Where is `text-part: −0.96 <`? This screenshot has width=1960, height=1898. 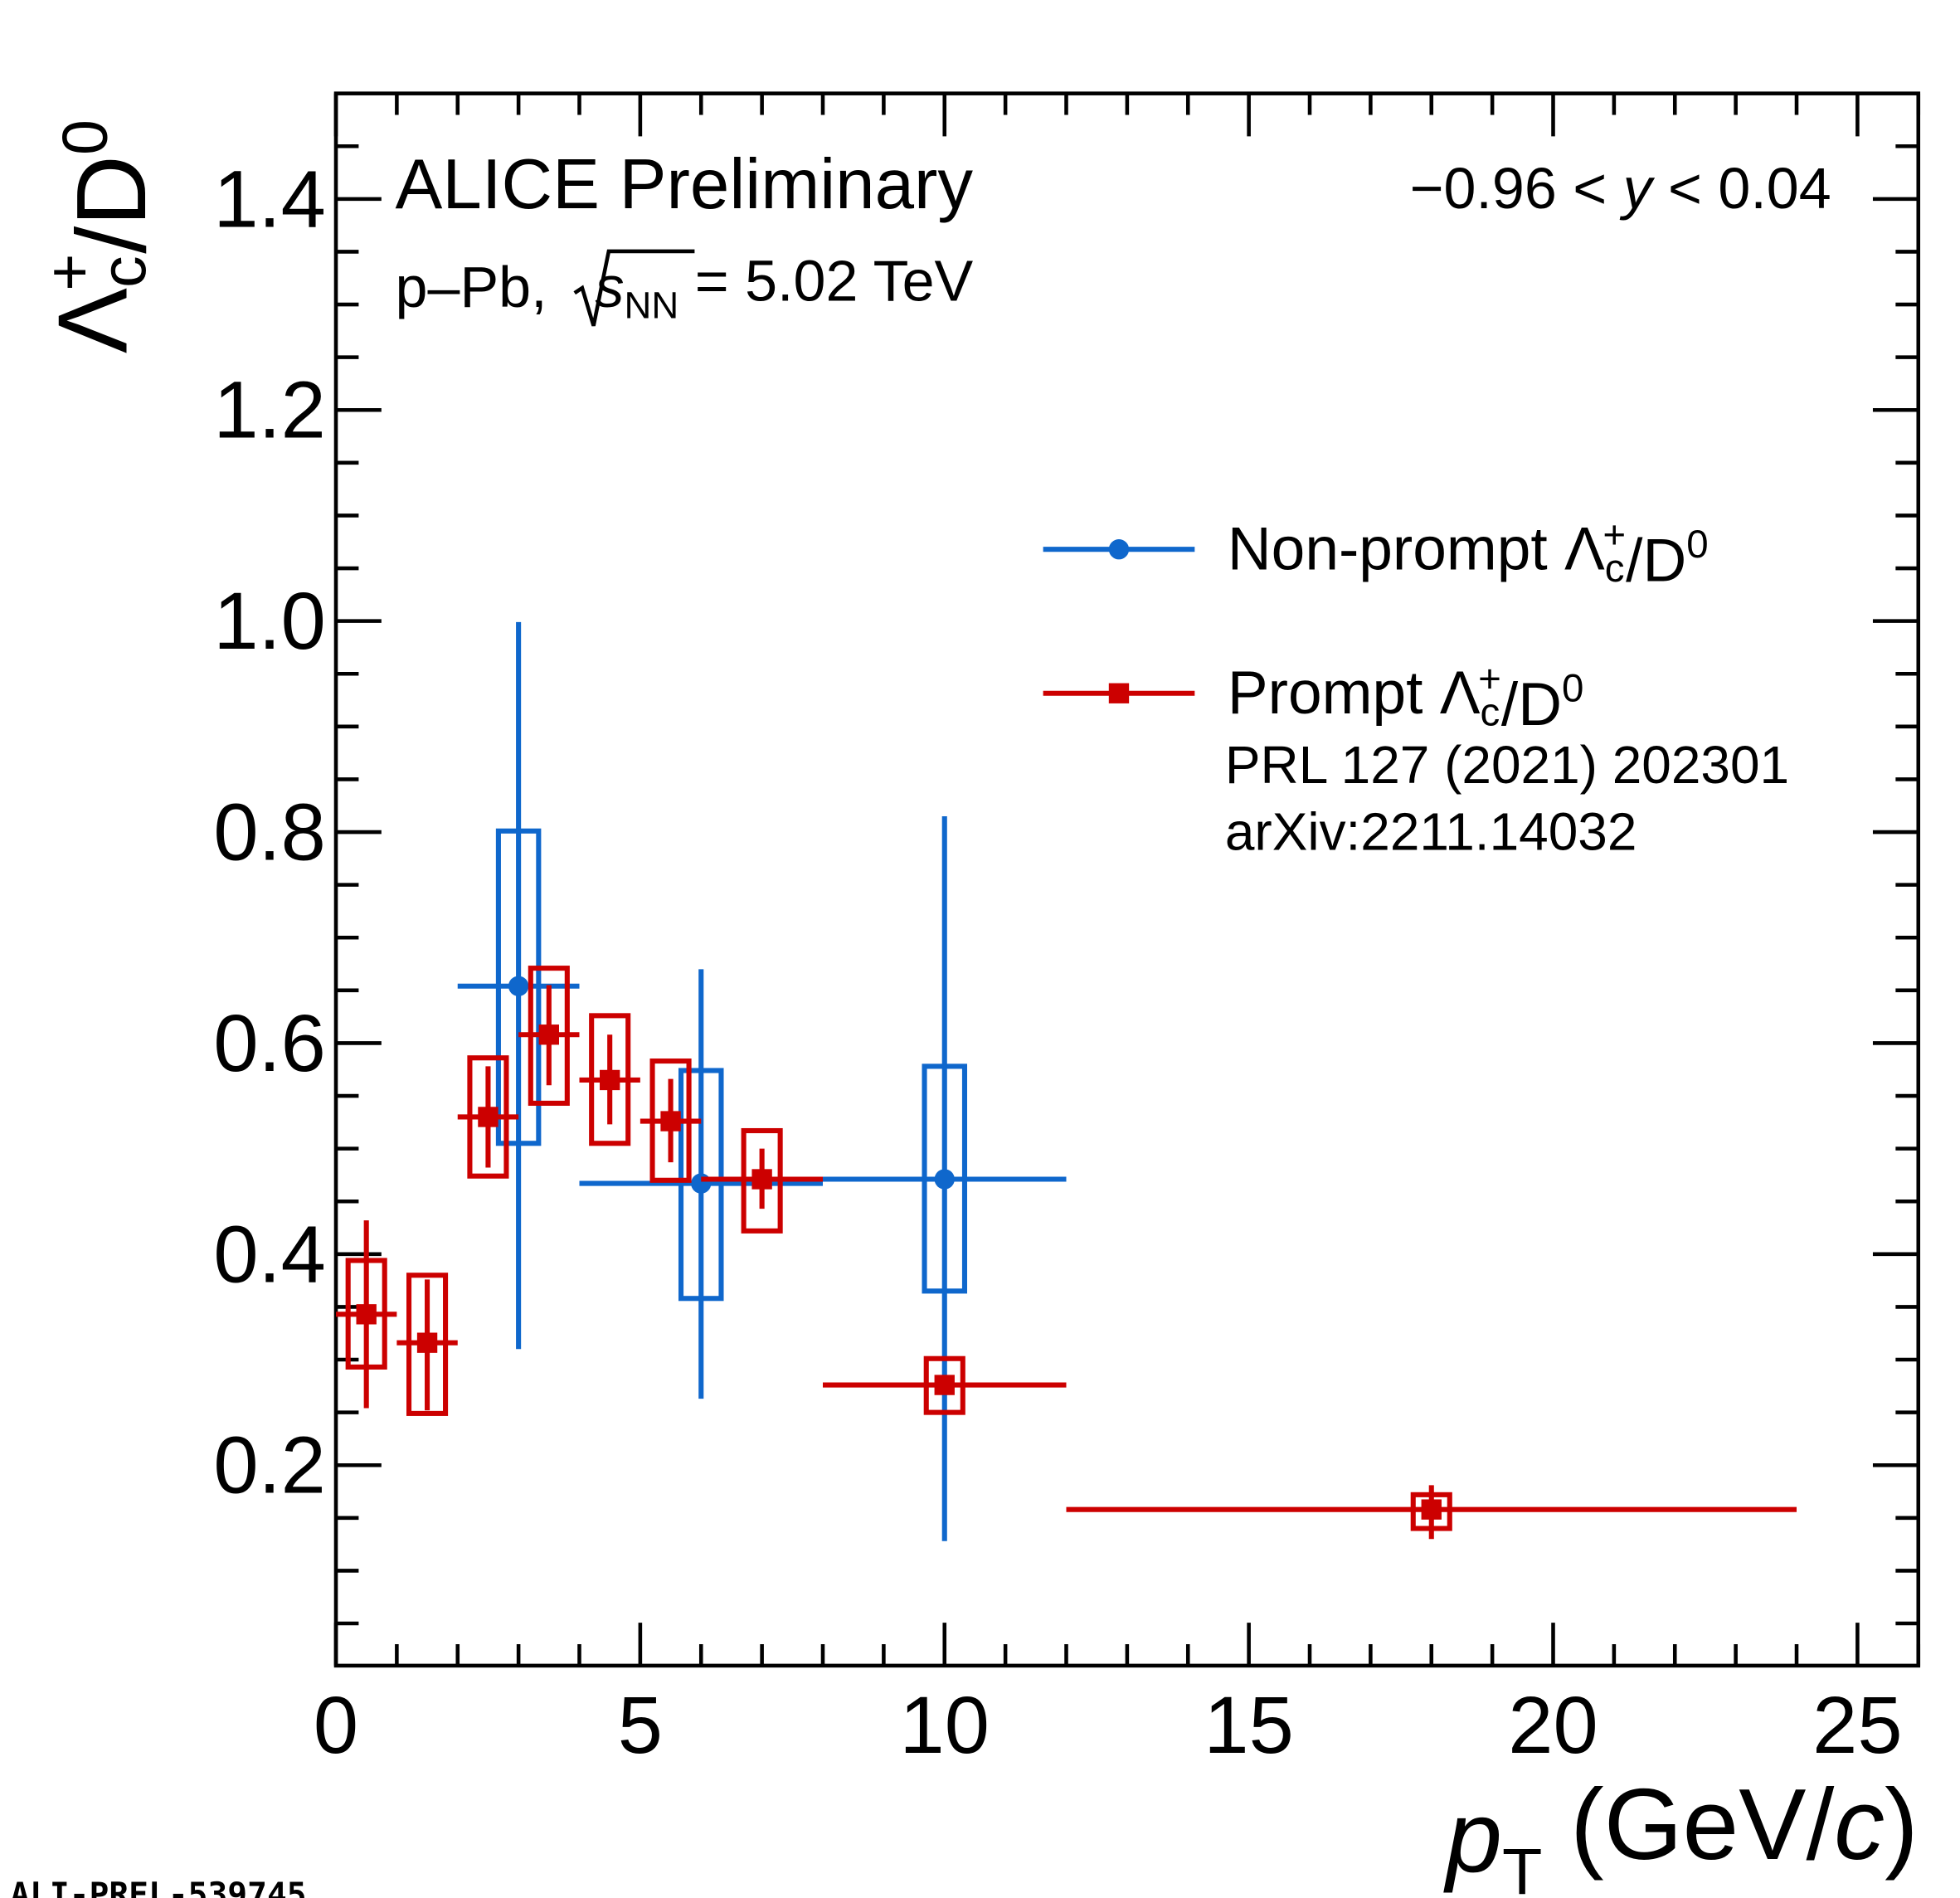 text-part: −0.96 < is located at coordinates (1516, 188).